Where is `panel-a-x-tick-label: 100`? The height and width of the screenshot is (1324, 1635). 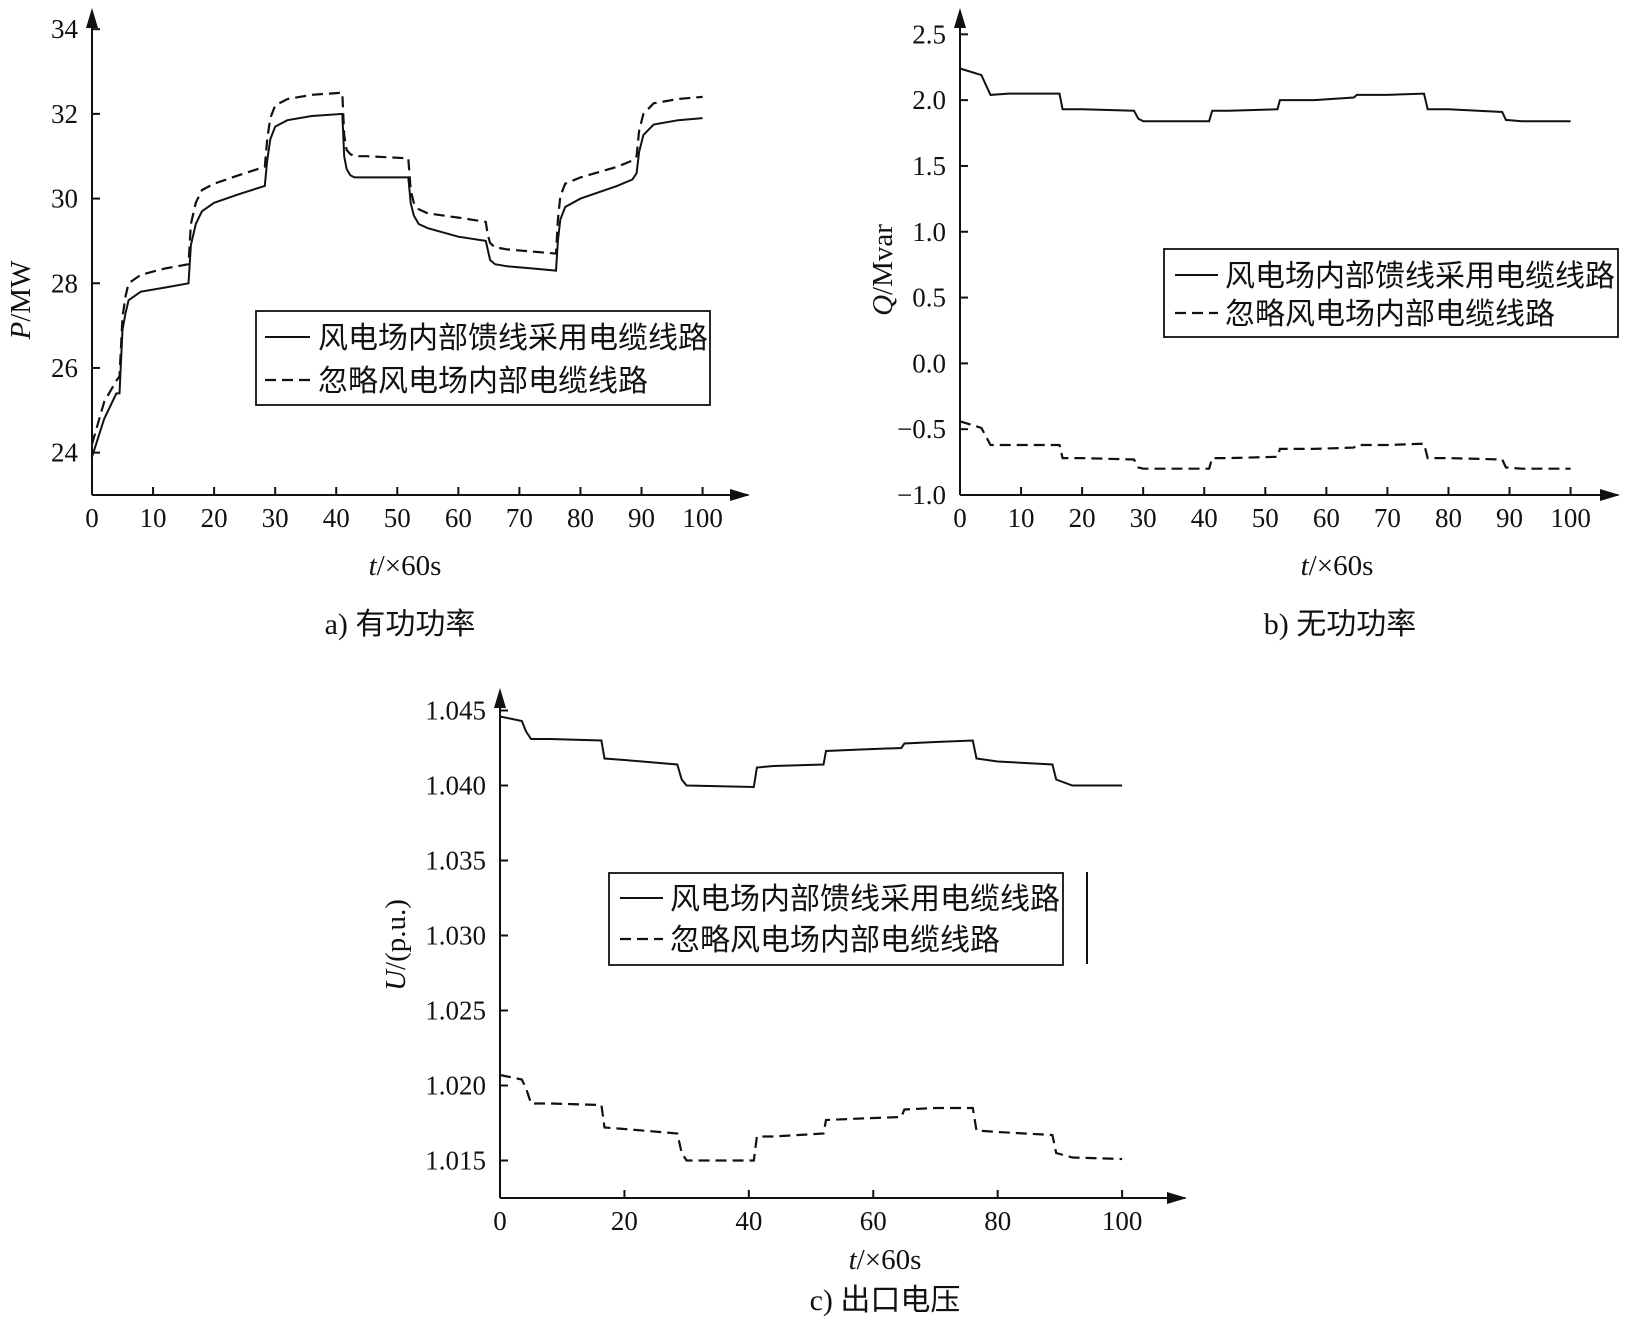 panel-a-x-tick-label: 100 is located at coordinates (702, 518).